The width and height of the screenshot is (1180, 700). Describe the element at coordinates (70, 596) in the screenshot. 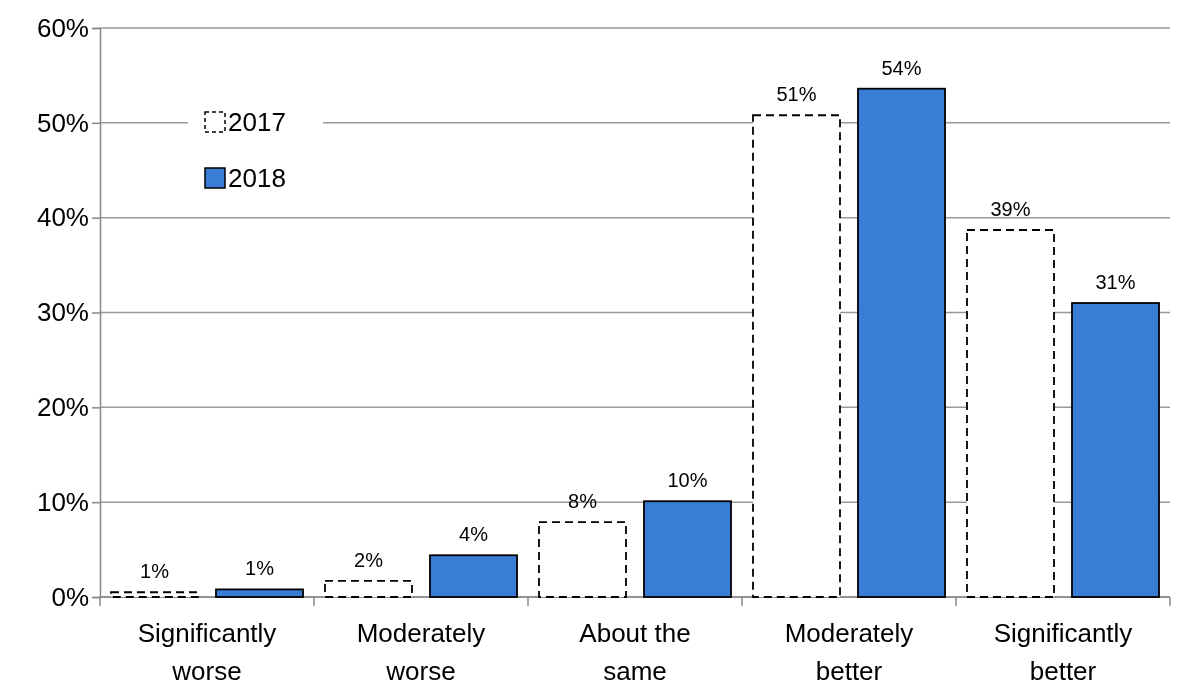

I see `y-tick-label: 0%` at that location.